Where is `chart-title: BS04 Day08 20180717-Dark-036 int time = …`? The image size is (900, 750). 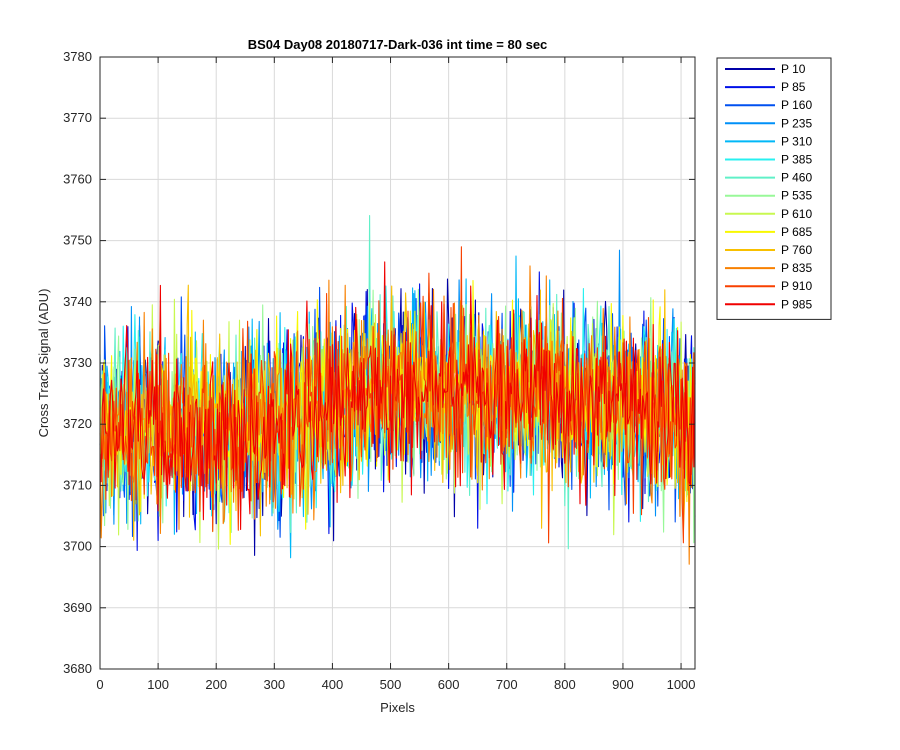
chart-title: BS04 Day08 20180717-Dark-036 int time = … is located at coordinates (398, 44).